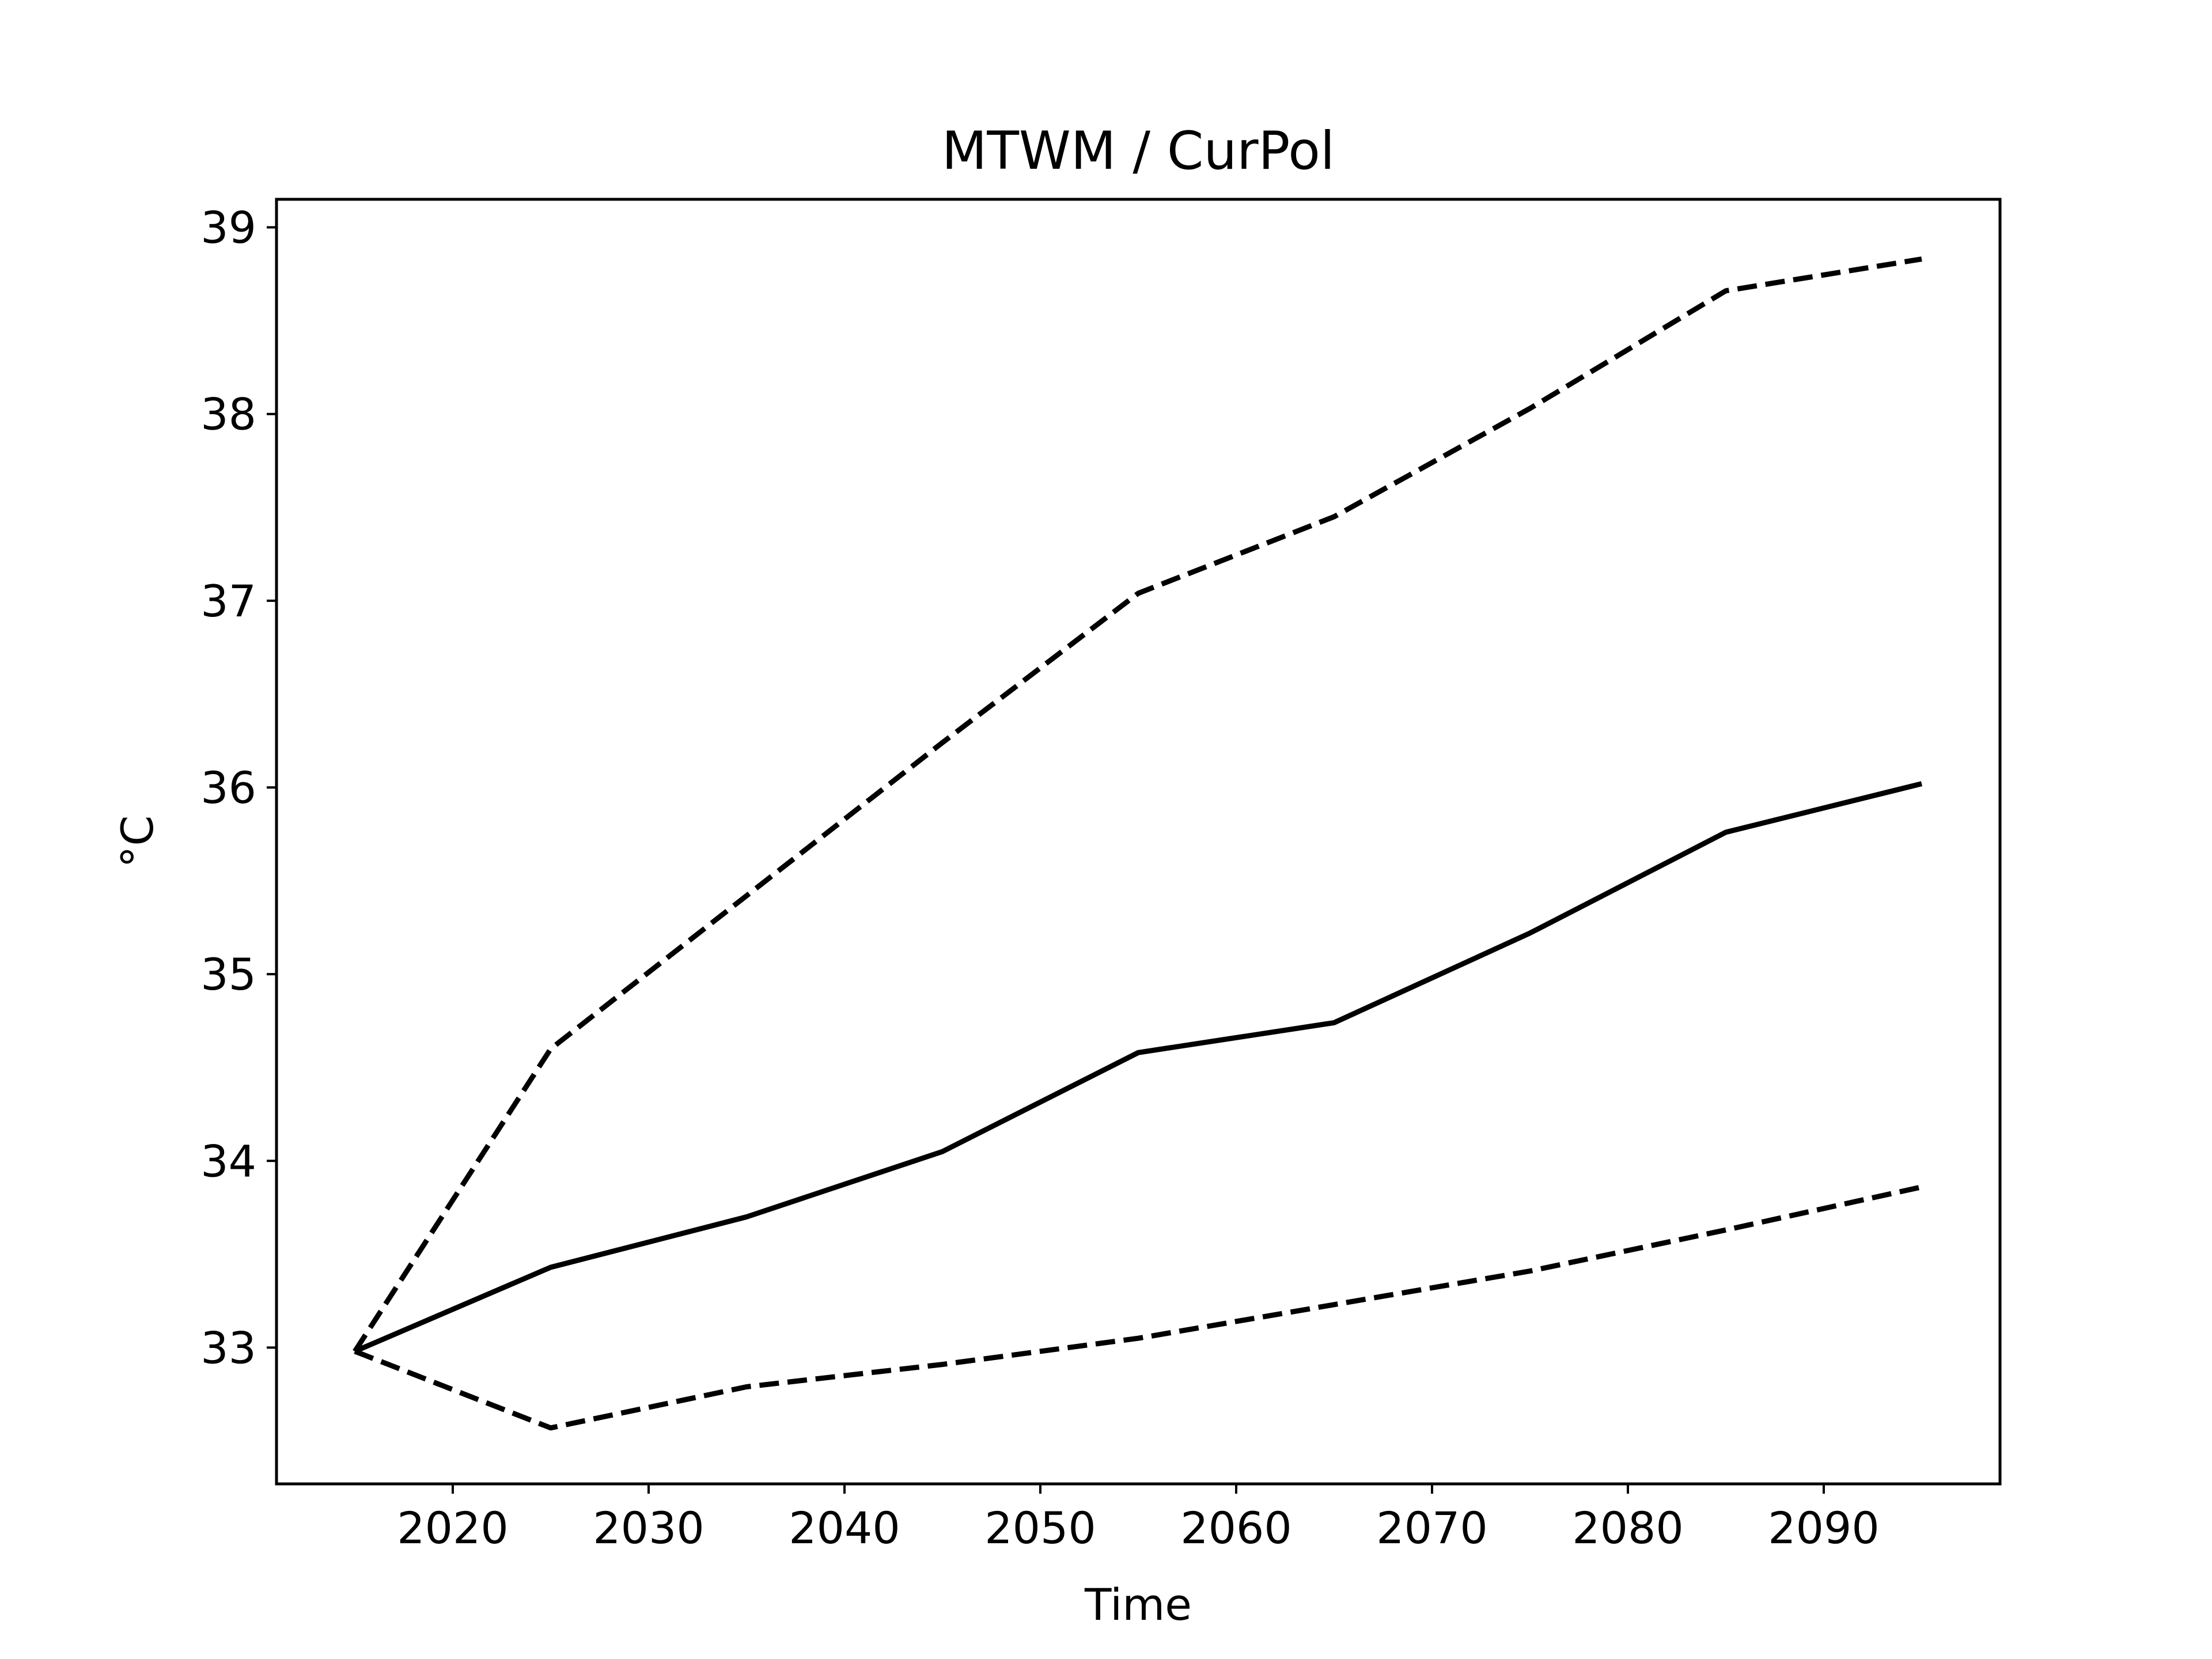 This screenshot has height=1659, width=2212. I want to click on x-axis-label: Time, so click(1138, 1604).